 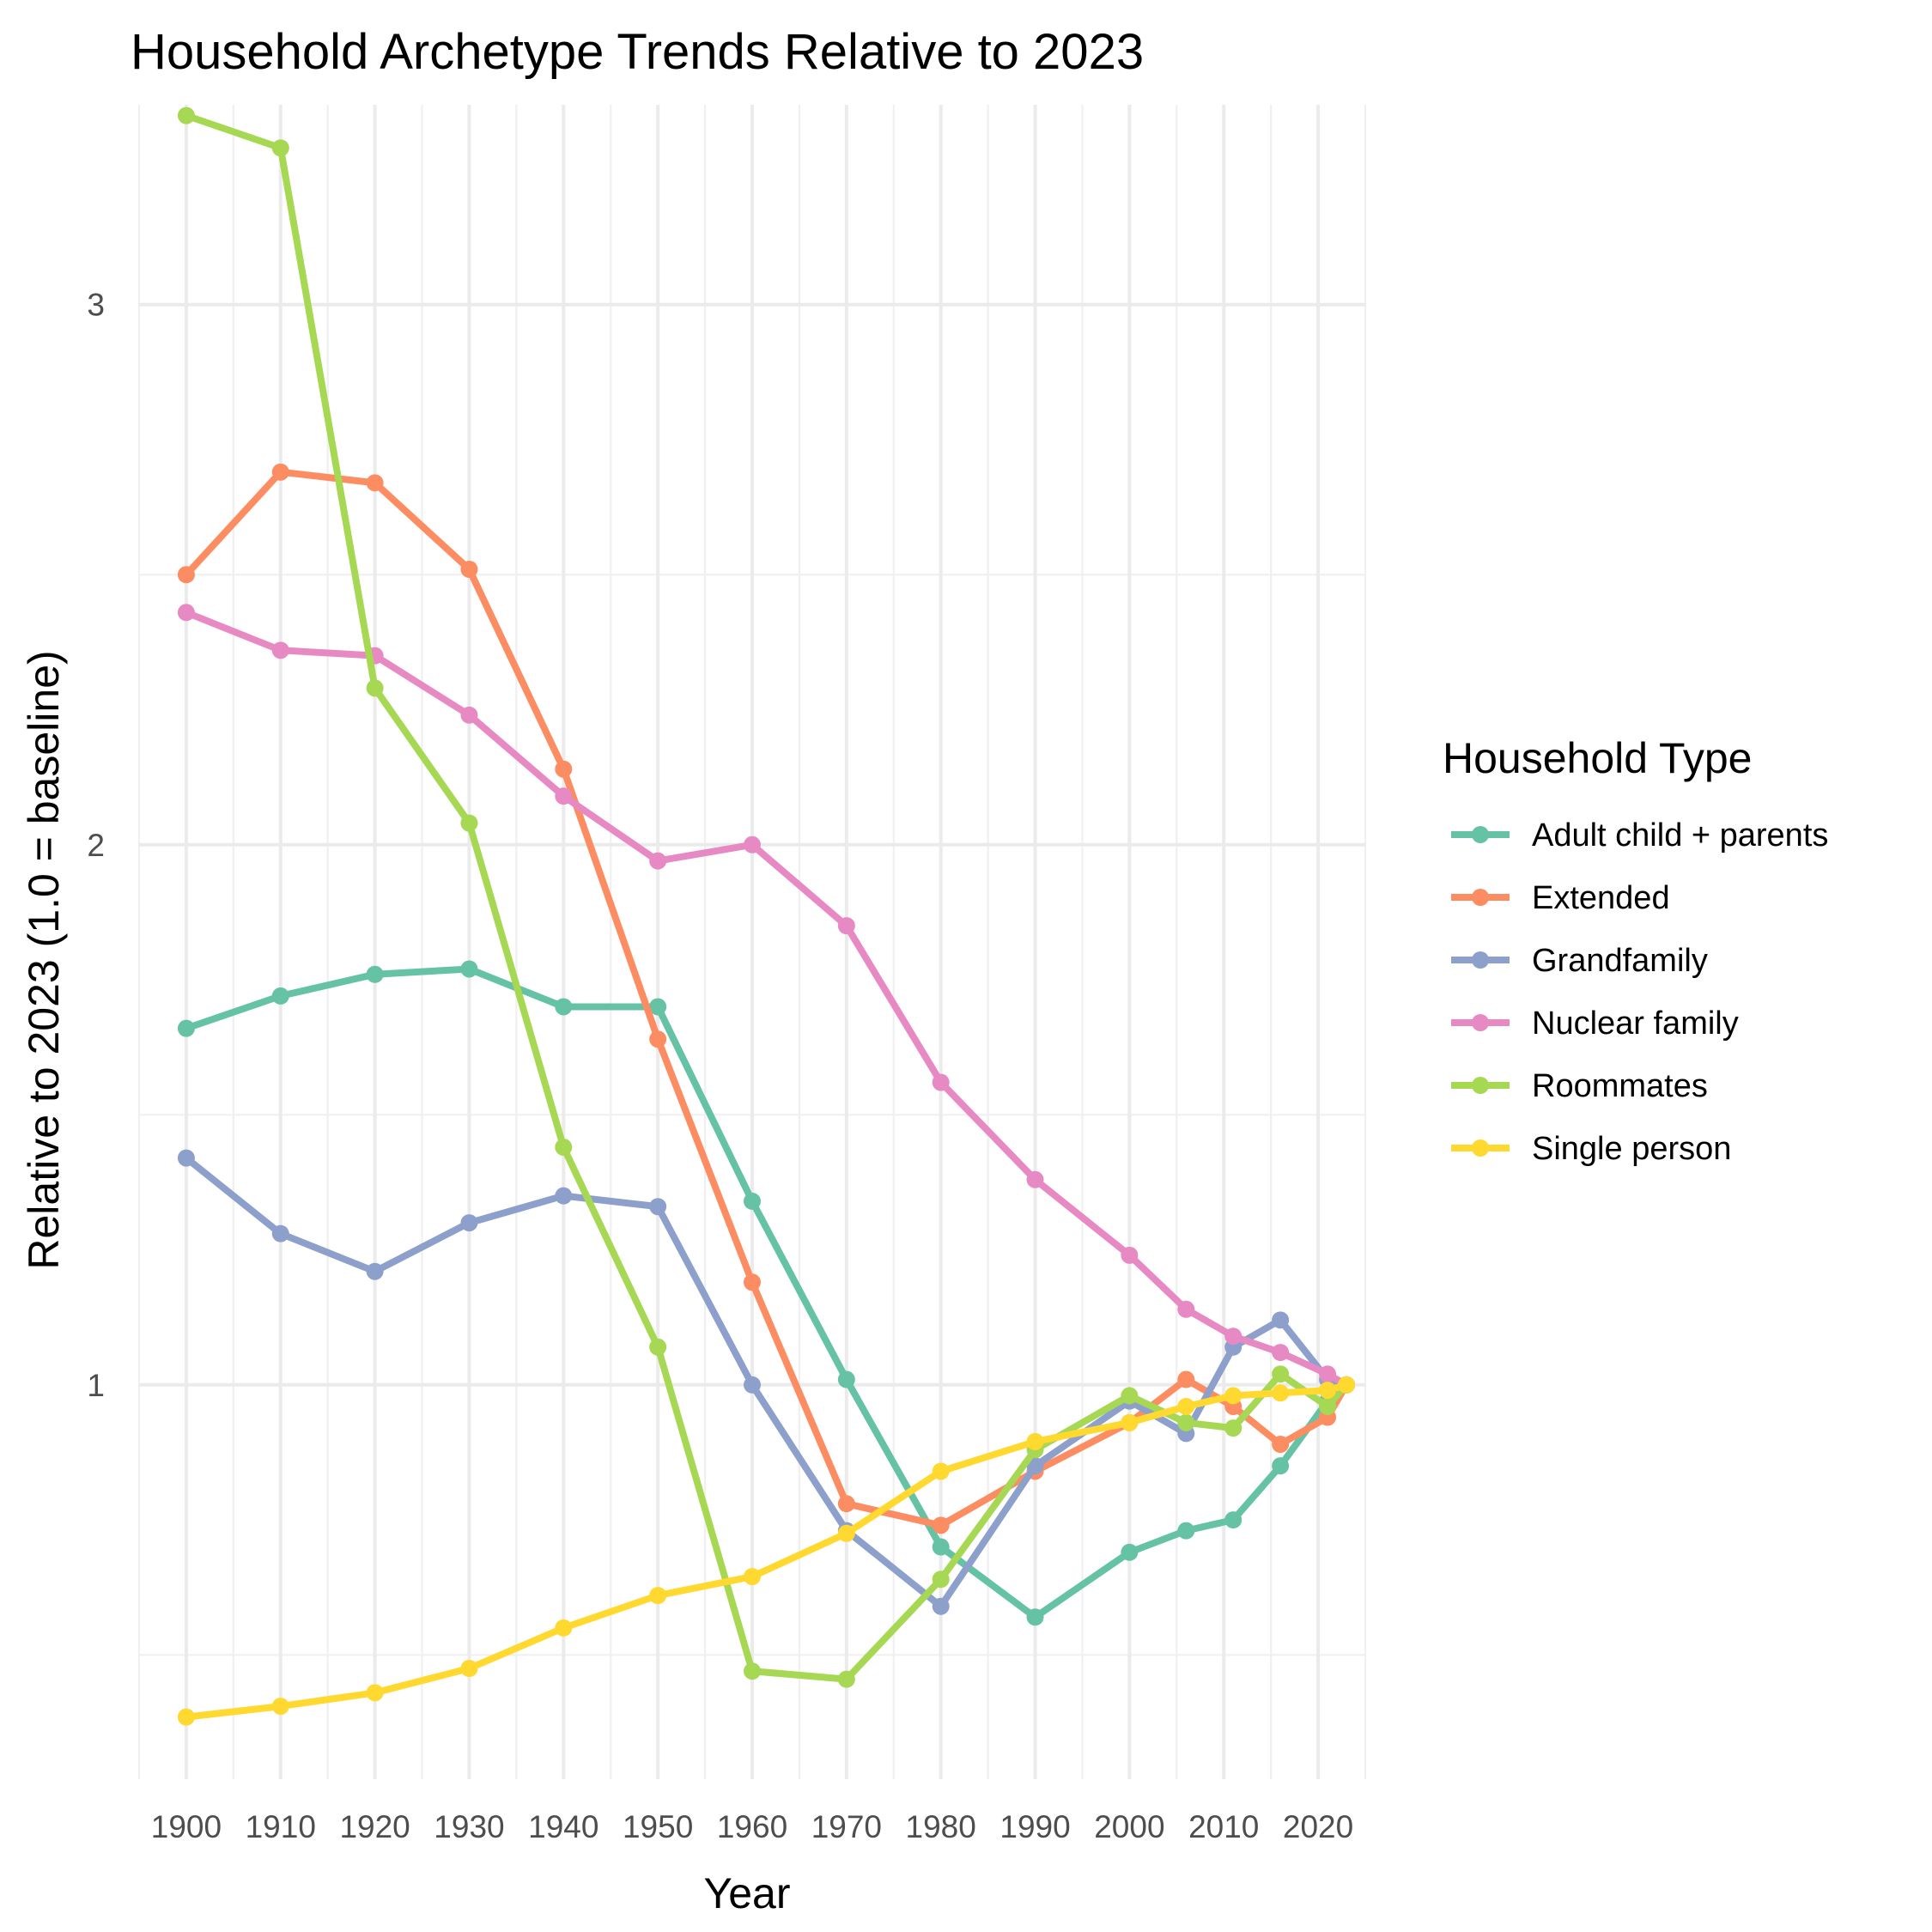 What do you see at coordinates (1598, 758) in the screenshot?
I see `legend-title: Household Type` at bounding box center [1598, 758].